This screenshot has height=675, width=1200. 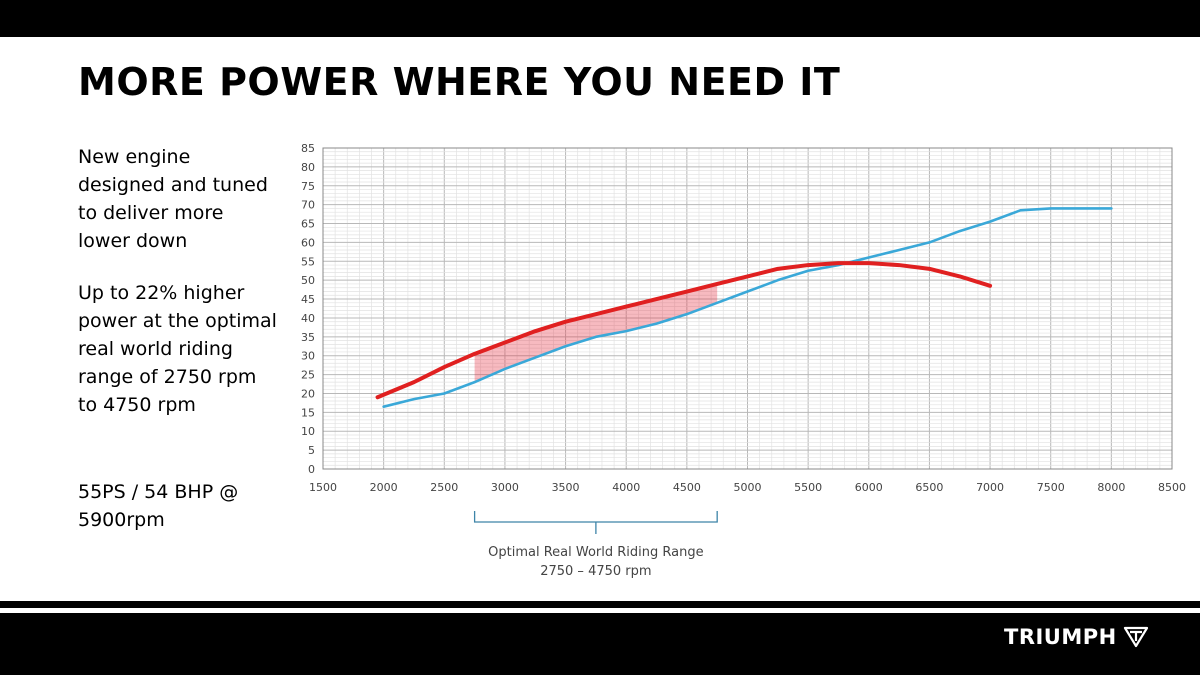 I want to click on y-tick-label: 45, so click(x=308, y=299).